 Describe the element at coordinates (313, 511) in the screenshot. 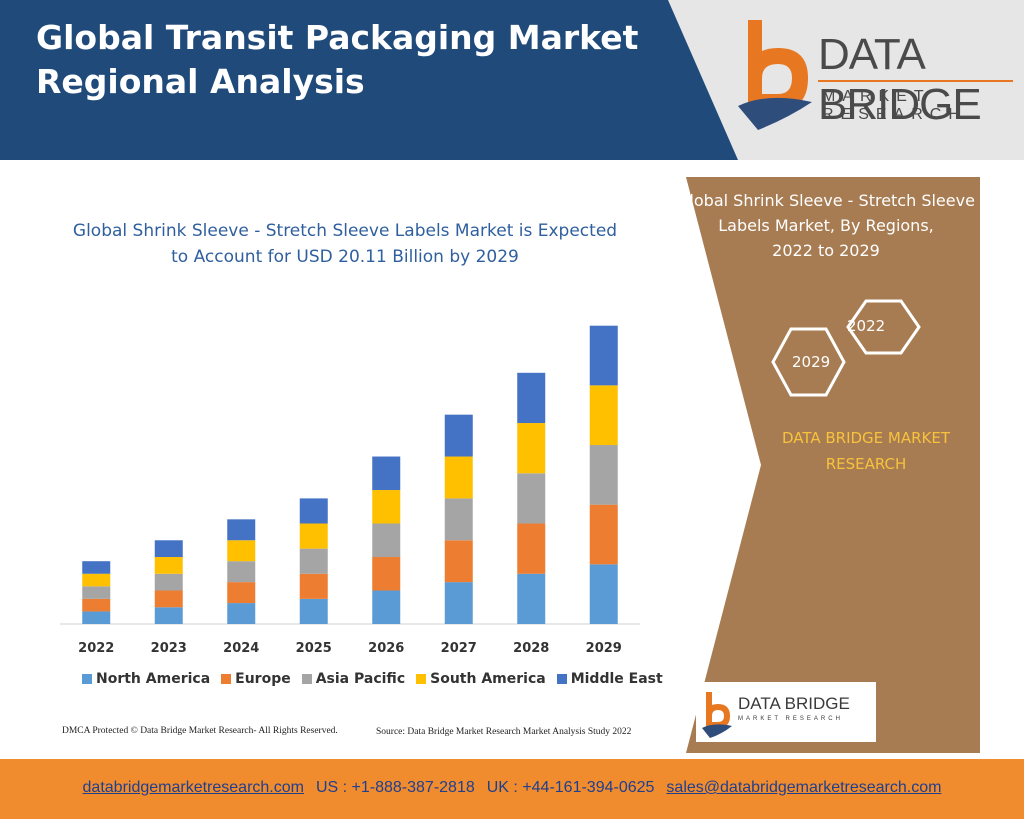

I see `bar-2025-middle-east-and-africa` at that location.